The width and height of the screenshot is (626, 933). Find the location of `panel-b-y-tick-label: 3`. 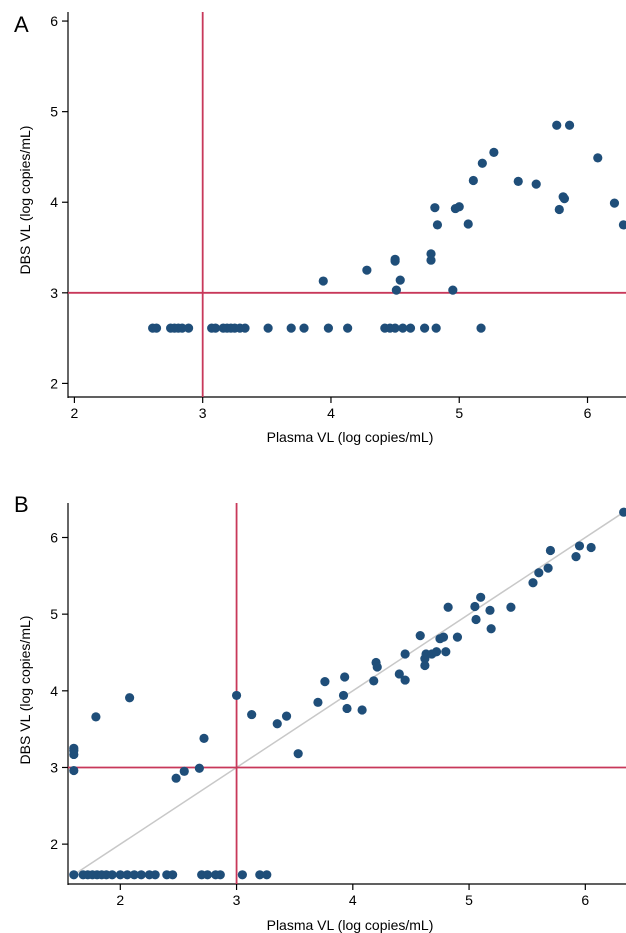

panel-b-y-tick-label: 3 is located at coordinates (54, 767).